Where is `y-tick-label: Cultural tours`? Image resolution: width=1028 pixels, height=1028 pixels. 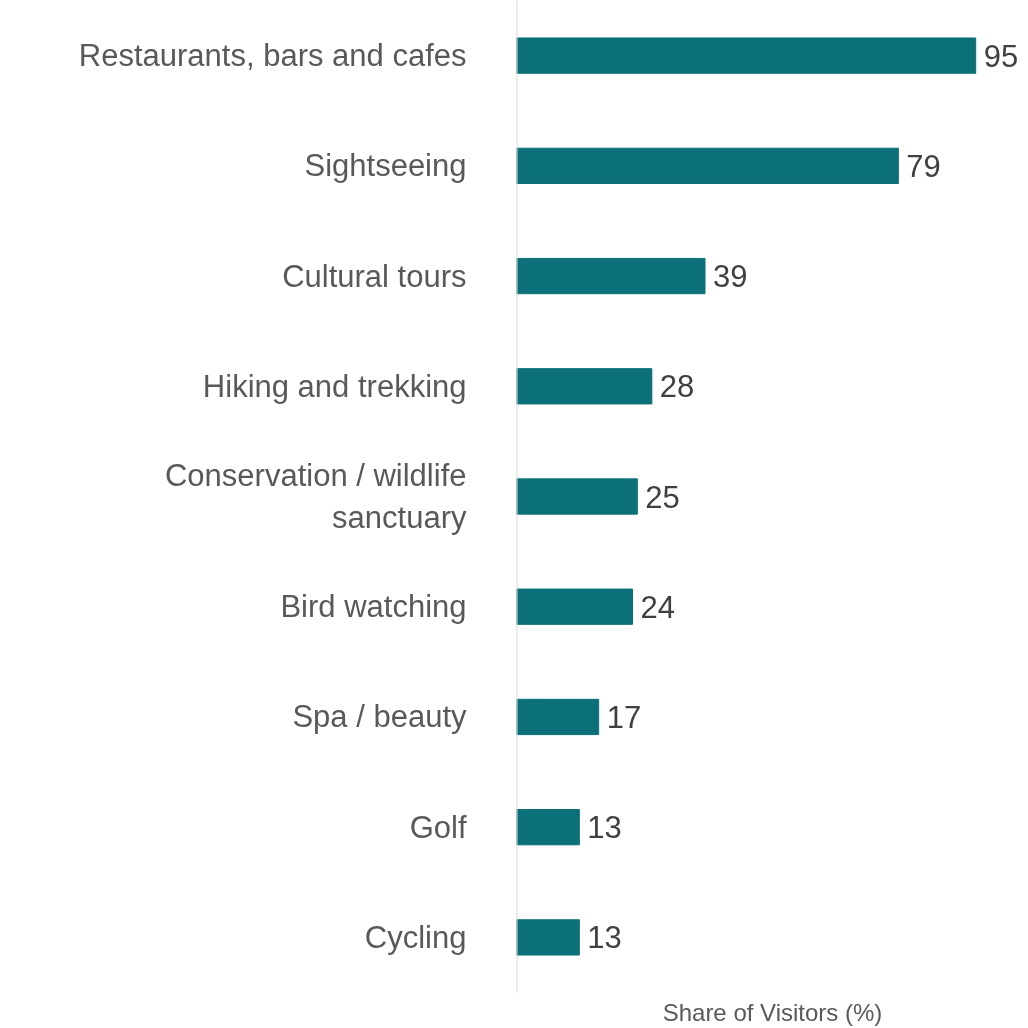
y-tick-label: Cultural tours is located at coordinates (374, 276).